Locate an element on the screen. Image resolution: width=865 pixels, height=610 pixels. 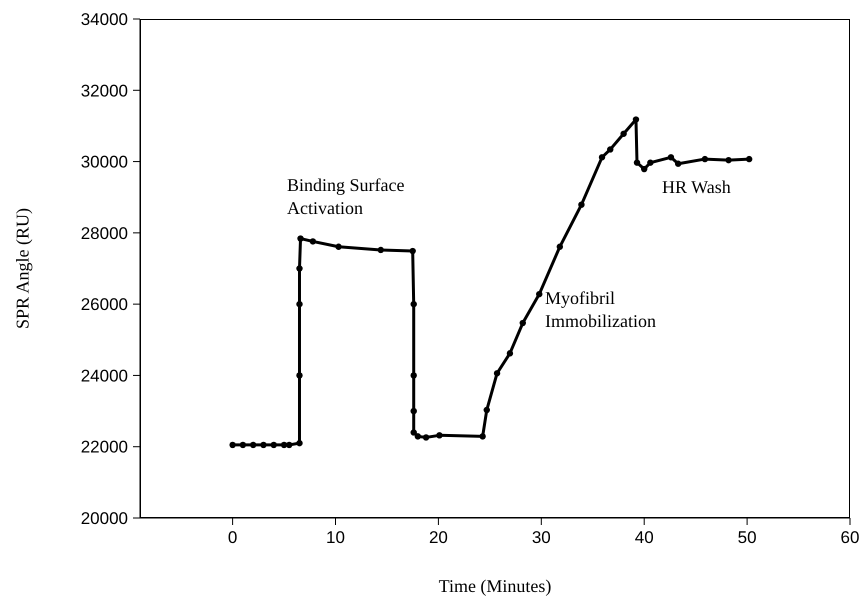
y-tick-label: 26000 is located at coordinates (104, 304).